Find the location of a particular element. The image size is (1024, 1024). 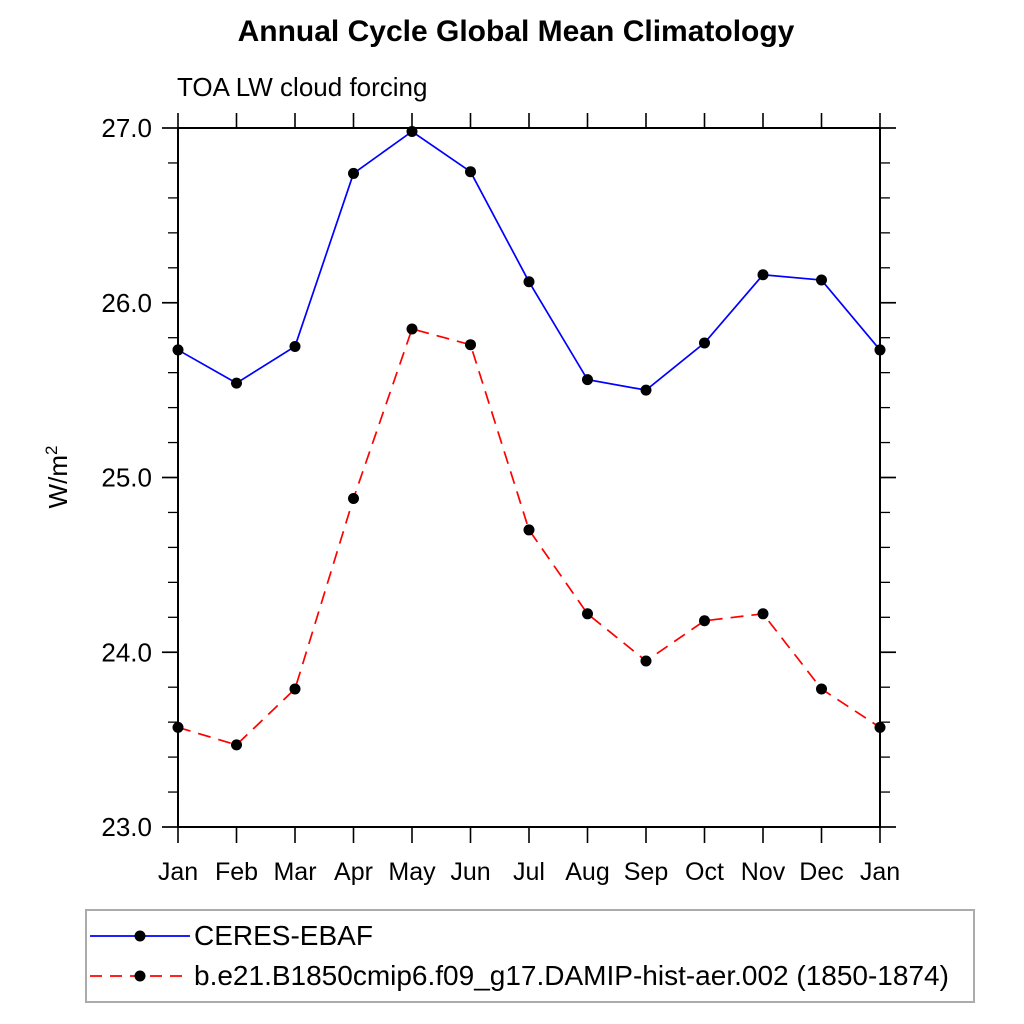

x-tick-label: May is located at coordinates (412, 872).